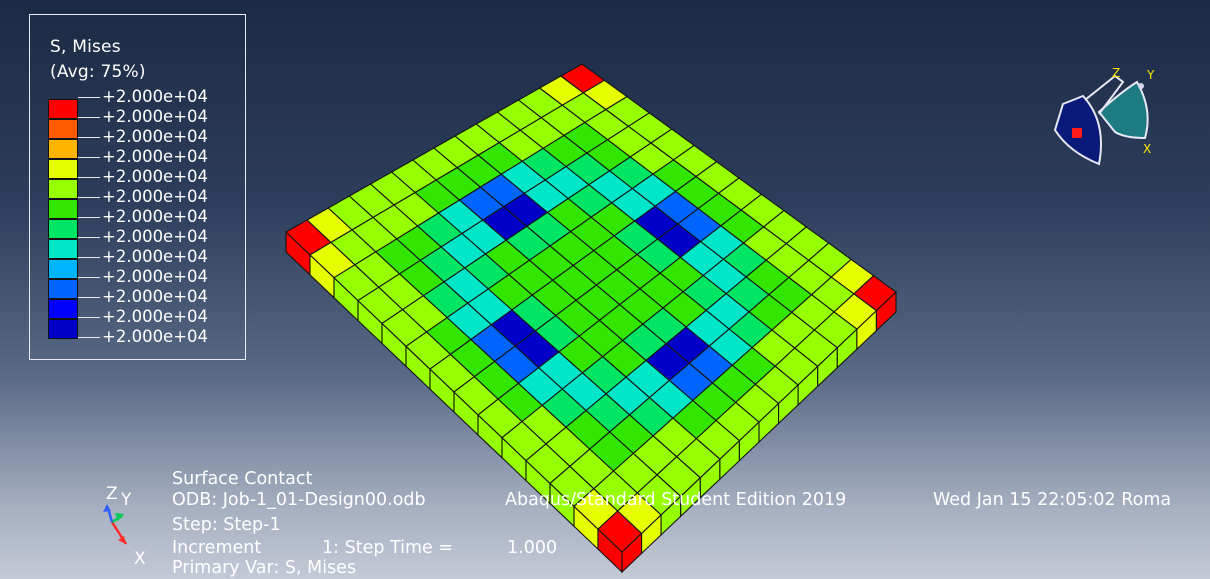  What do you see at coordinates (1141, 86) in the screenshot?
I see `triad-origin-dot` at bounding box center [1141, 86].